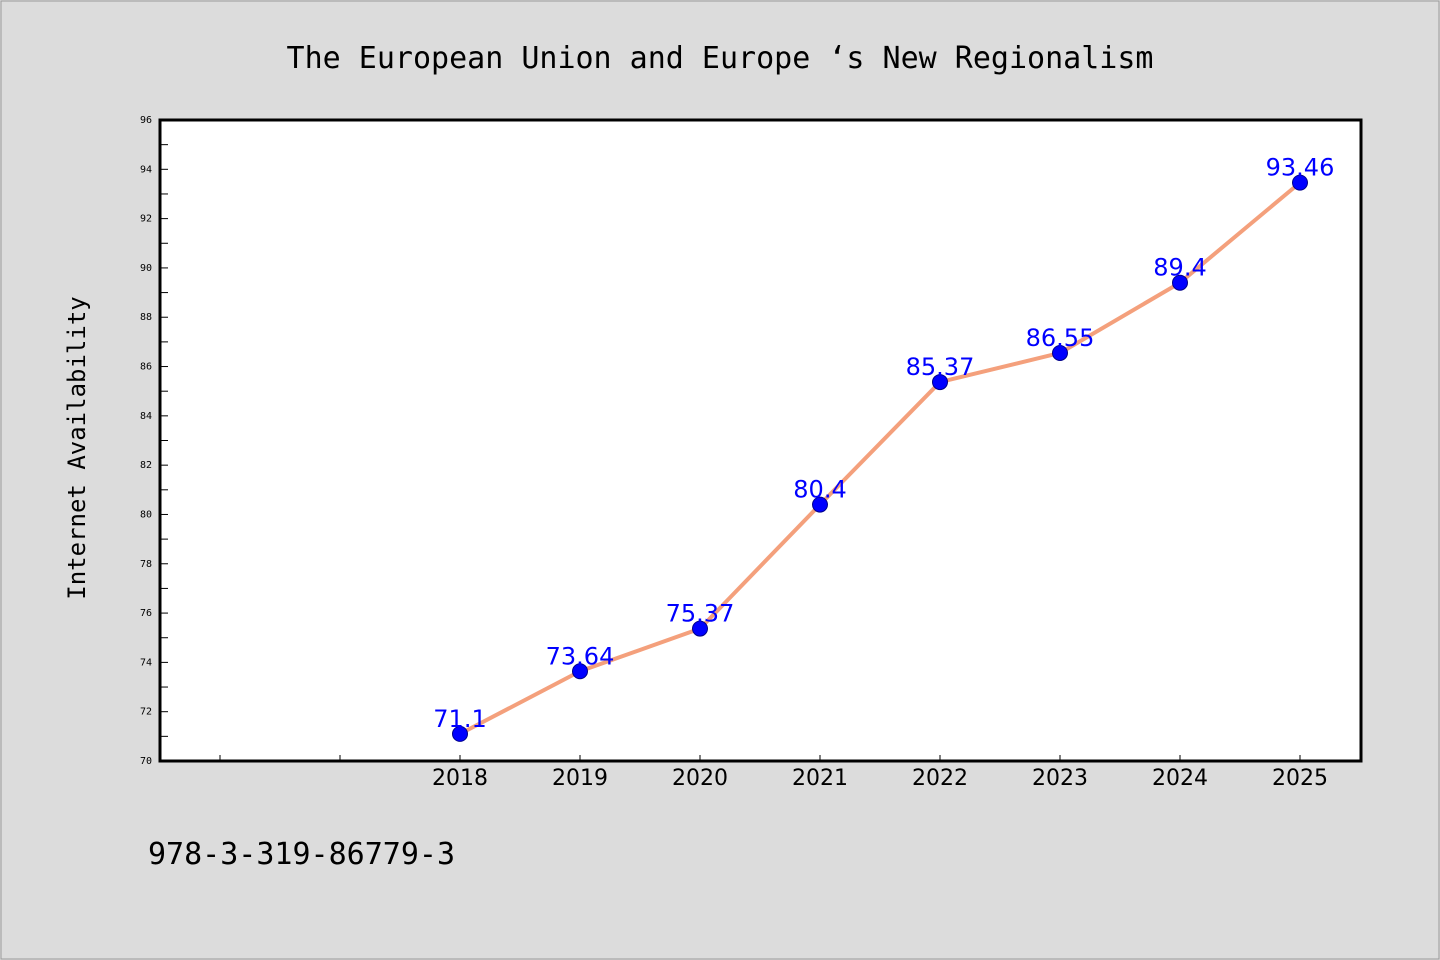 This screenshot has width=1440, height=960. Describe the element at coordinates (459, 719) in the screenshot. I see `data-label: 71.1` at that location.